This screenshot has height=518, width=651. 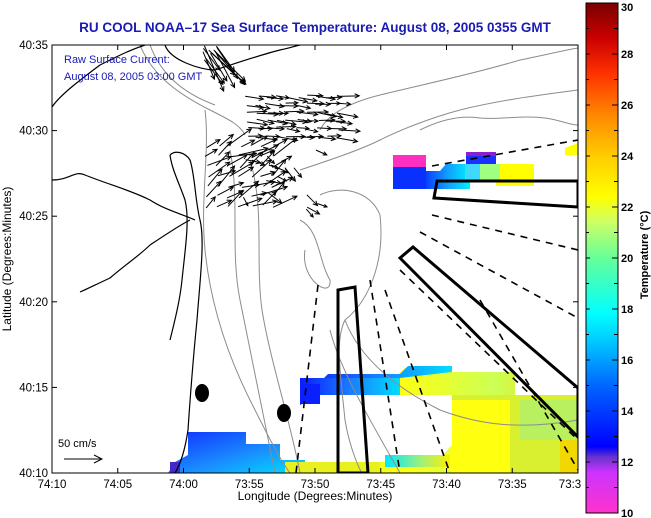 What do you see at coordinates (33, 474) in the screenshot?
I see `y-tick-label: 40:10` at bounding box center [33, 474].